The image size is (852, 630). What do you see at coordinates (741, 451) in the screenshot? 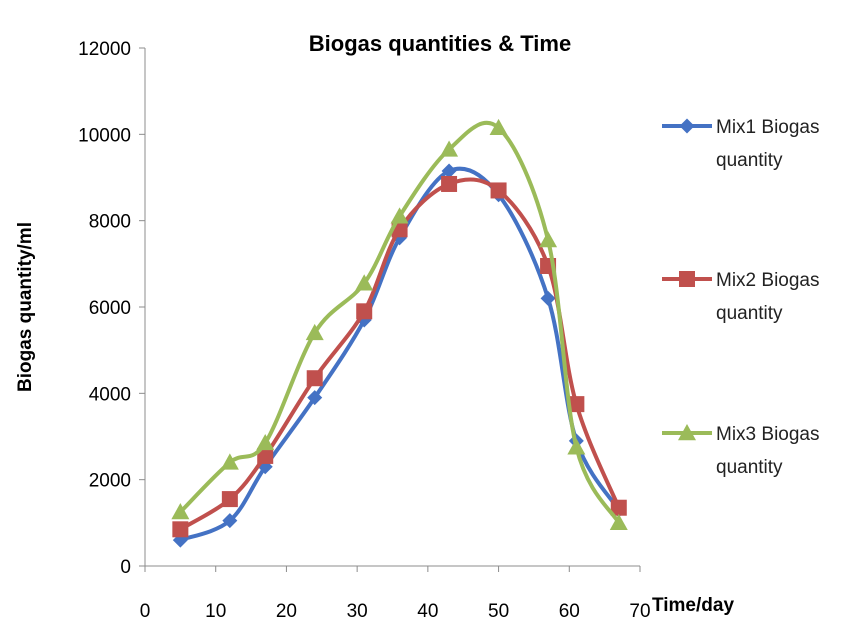
I see `legend-item-3: Mix3 Biogas quantity` at bounding box center [741, 451].